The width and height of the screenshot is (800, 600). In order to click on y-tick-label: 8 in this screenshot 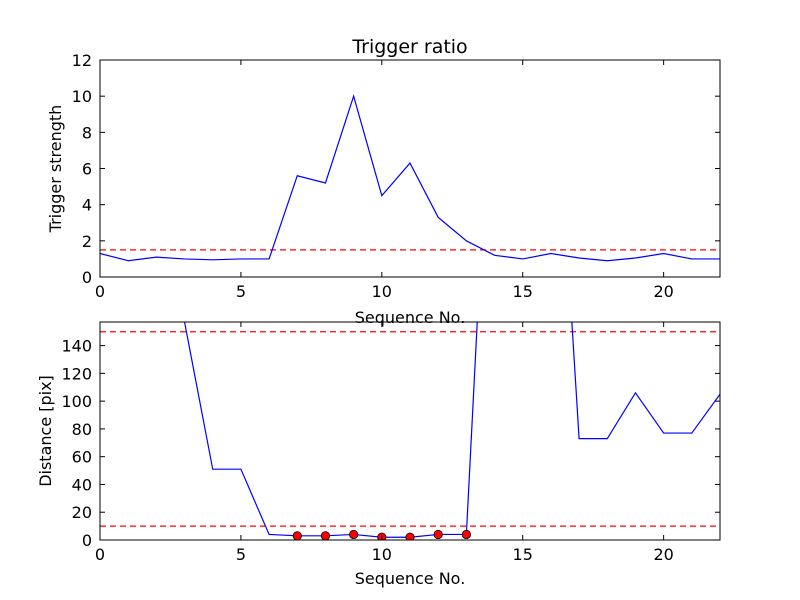, I will do `click(87, 132)`.